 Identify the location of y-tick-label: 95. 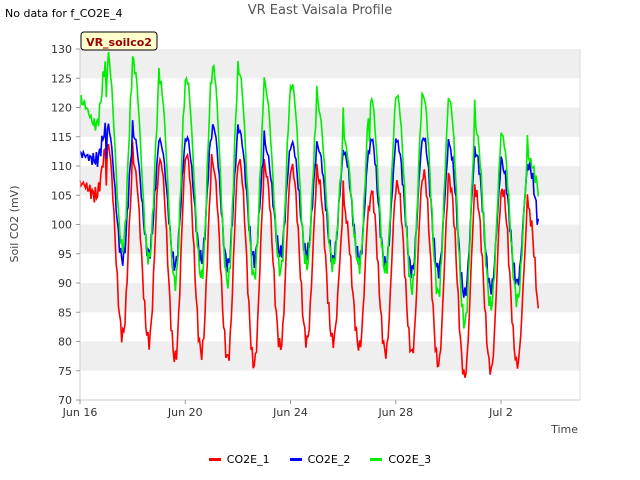
(65, 254).